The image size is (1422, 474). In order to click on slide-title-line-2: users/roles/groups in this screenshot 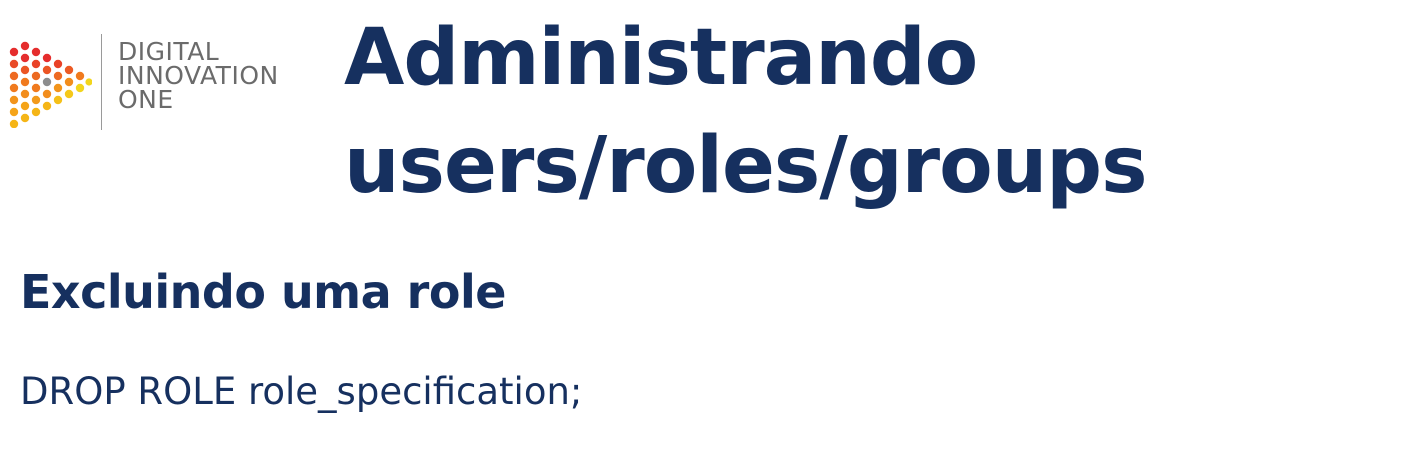, I will do `click(746, 166)`.